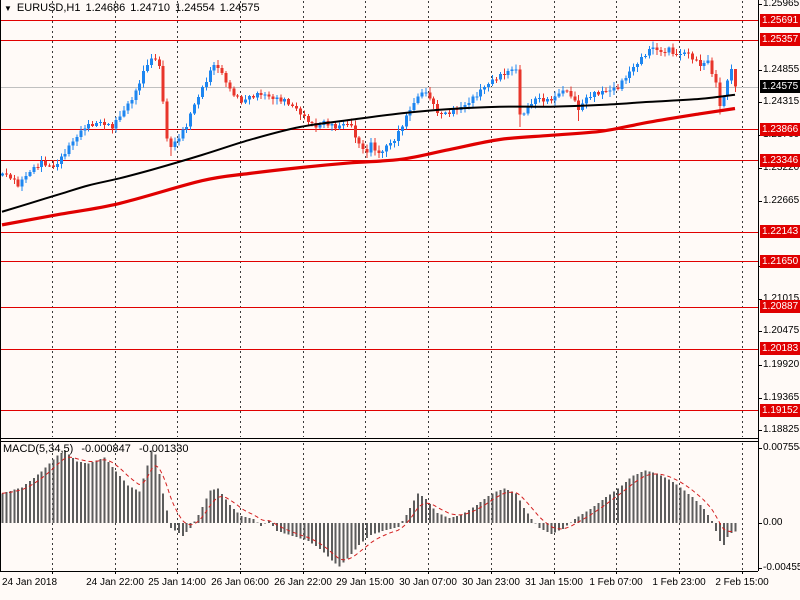 The width and height of the screenshot is (800, 600). What do you see at coordinates (616, 582) in the screenshot?
I see `time-label: 1 Feb 07:00` at bounding box center [616, 582].